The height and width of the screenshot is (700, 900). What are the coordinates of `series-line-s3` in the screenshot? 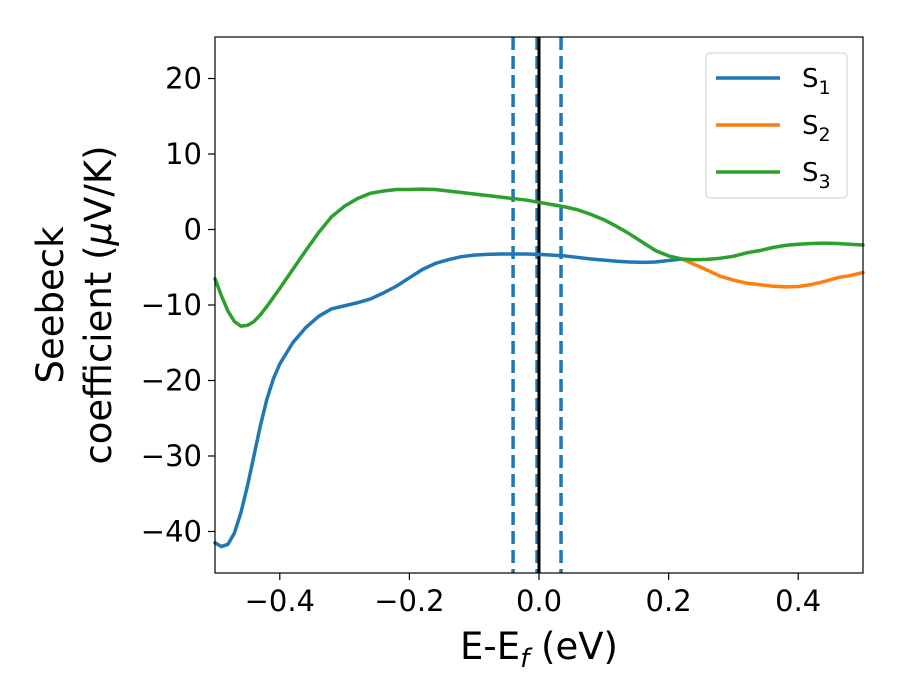 It's located at (539, 257).